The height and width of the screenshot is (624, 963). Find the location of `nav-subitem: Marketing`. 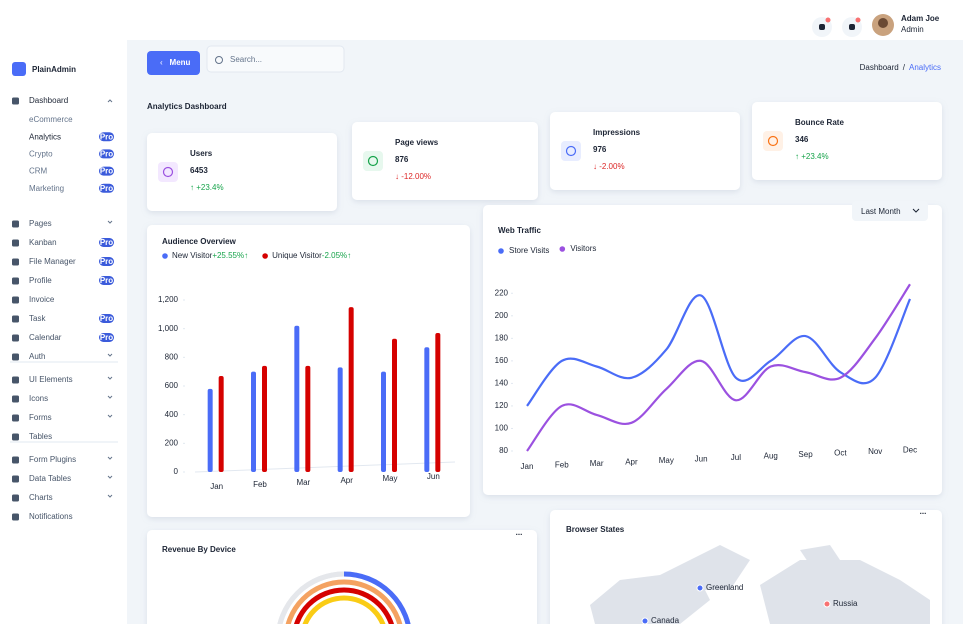

nav-subitem: Marketing is located at coordinates (46, 188).